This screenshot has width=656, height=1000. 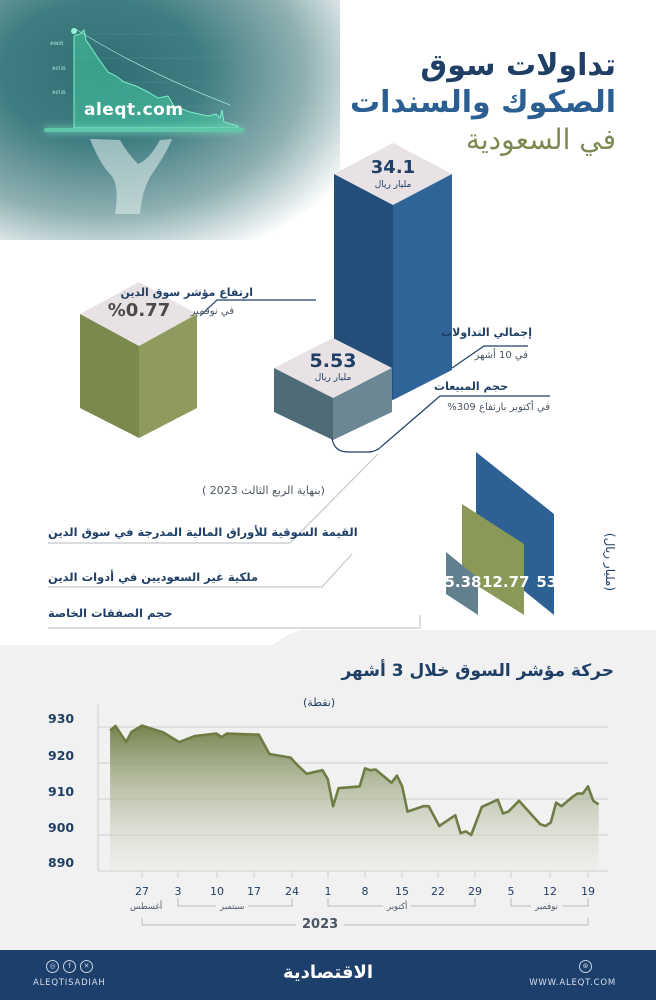 I want to click on debt-index-value: %0.77, so click(x=139, y=310).